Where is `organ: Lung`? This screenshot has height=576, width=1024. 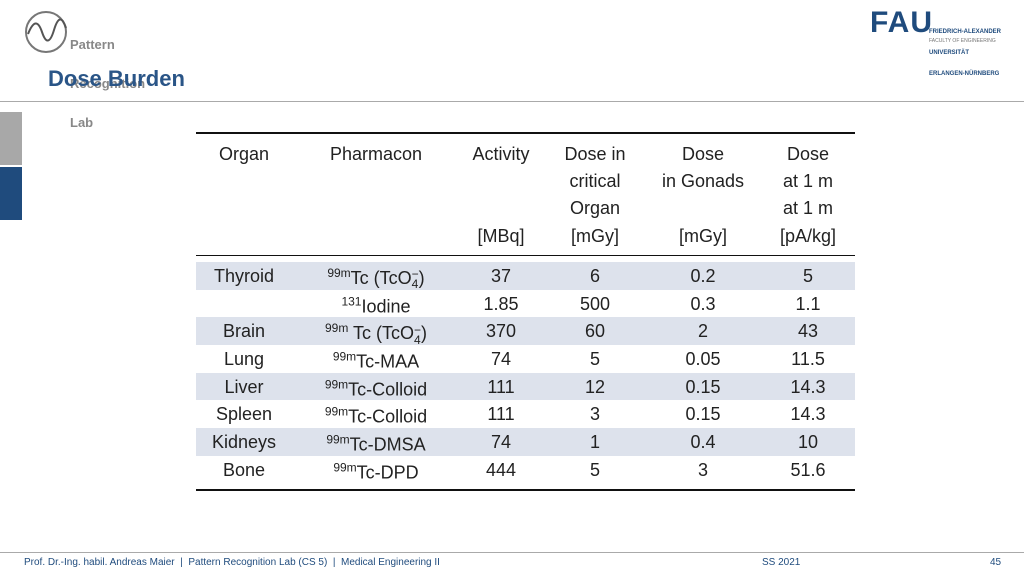
organ: Lung is located at coordinates (244, 358).